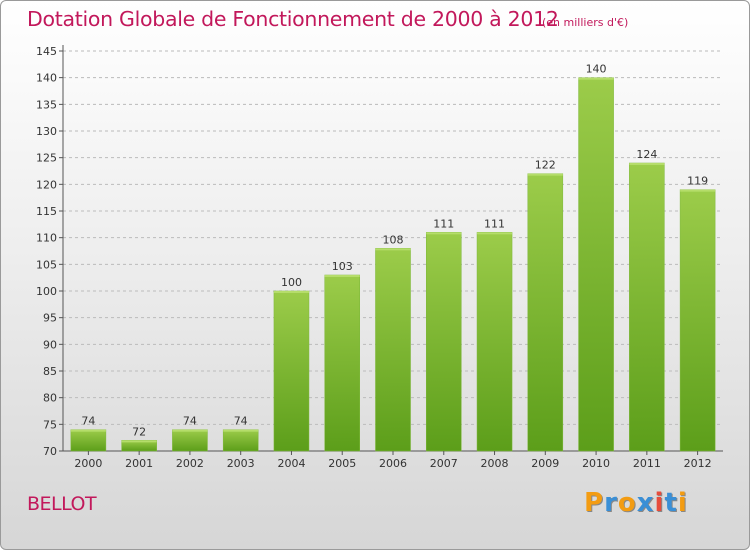 The height and width of the screenshot is (550, 750). Describe the element at coordinates (46, 211) in the screenshot. I see `y-tick-label: 115` at that location.